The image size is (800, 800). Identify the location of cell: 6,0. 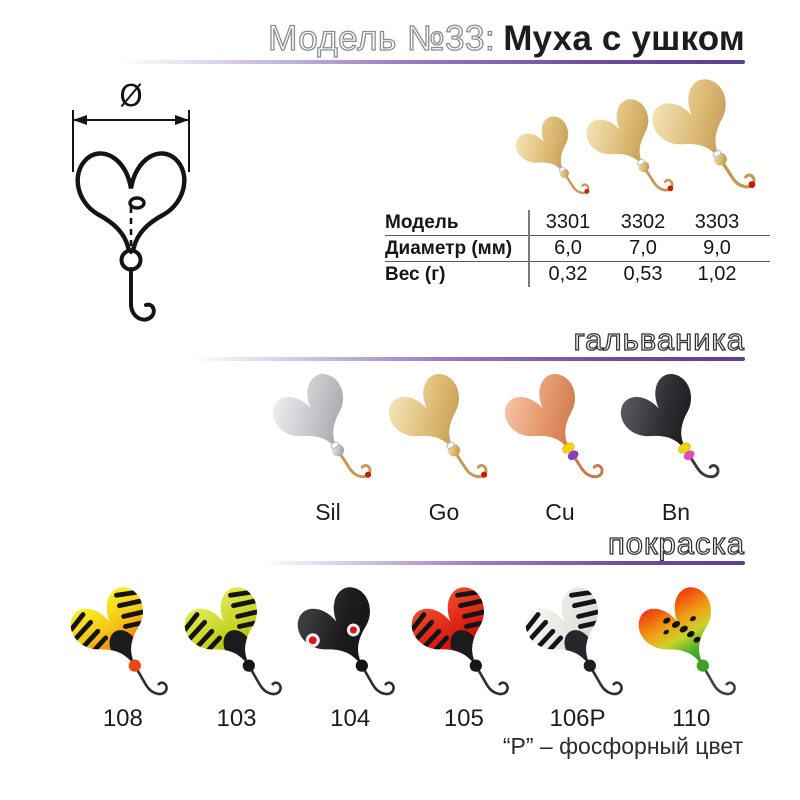
(568, 248).